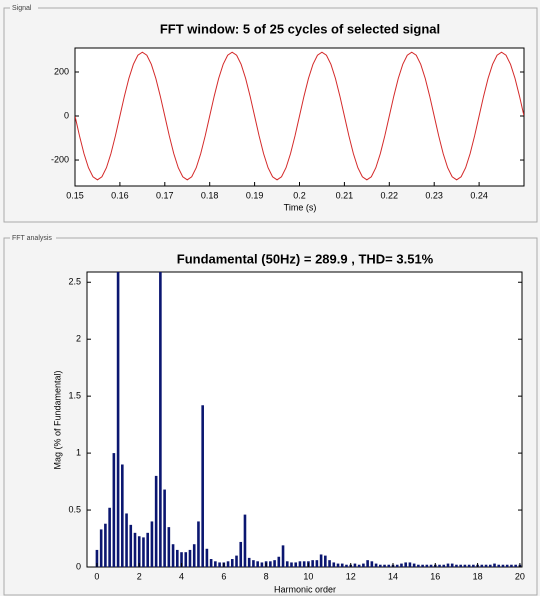 The width and height of the screenshot is (540, 596). Describe the element at coordinates (120, 195) in the screenshot. I see `x-tick-label: 0.16` at that location.